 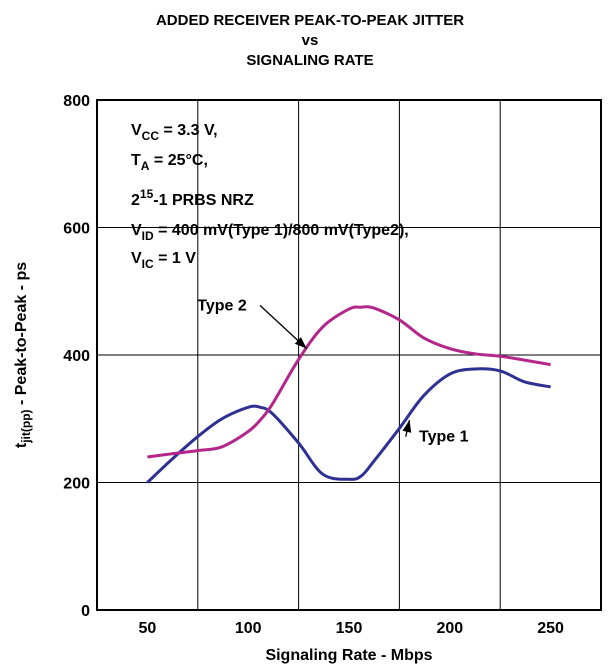 I want to click on y-axis-label-sub: jit(pp), so click(x=26, y=426).